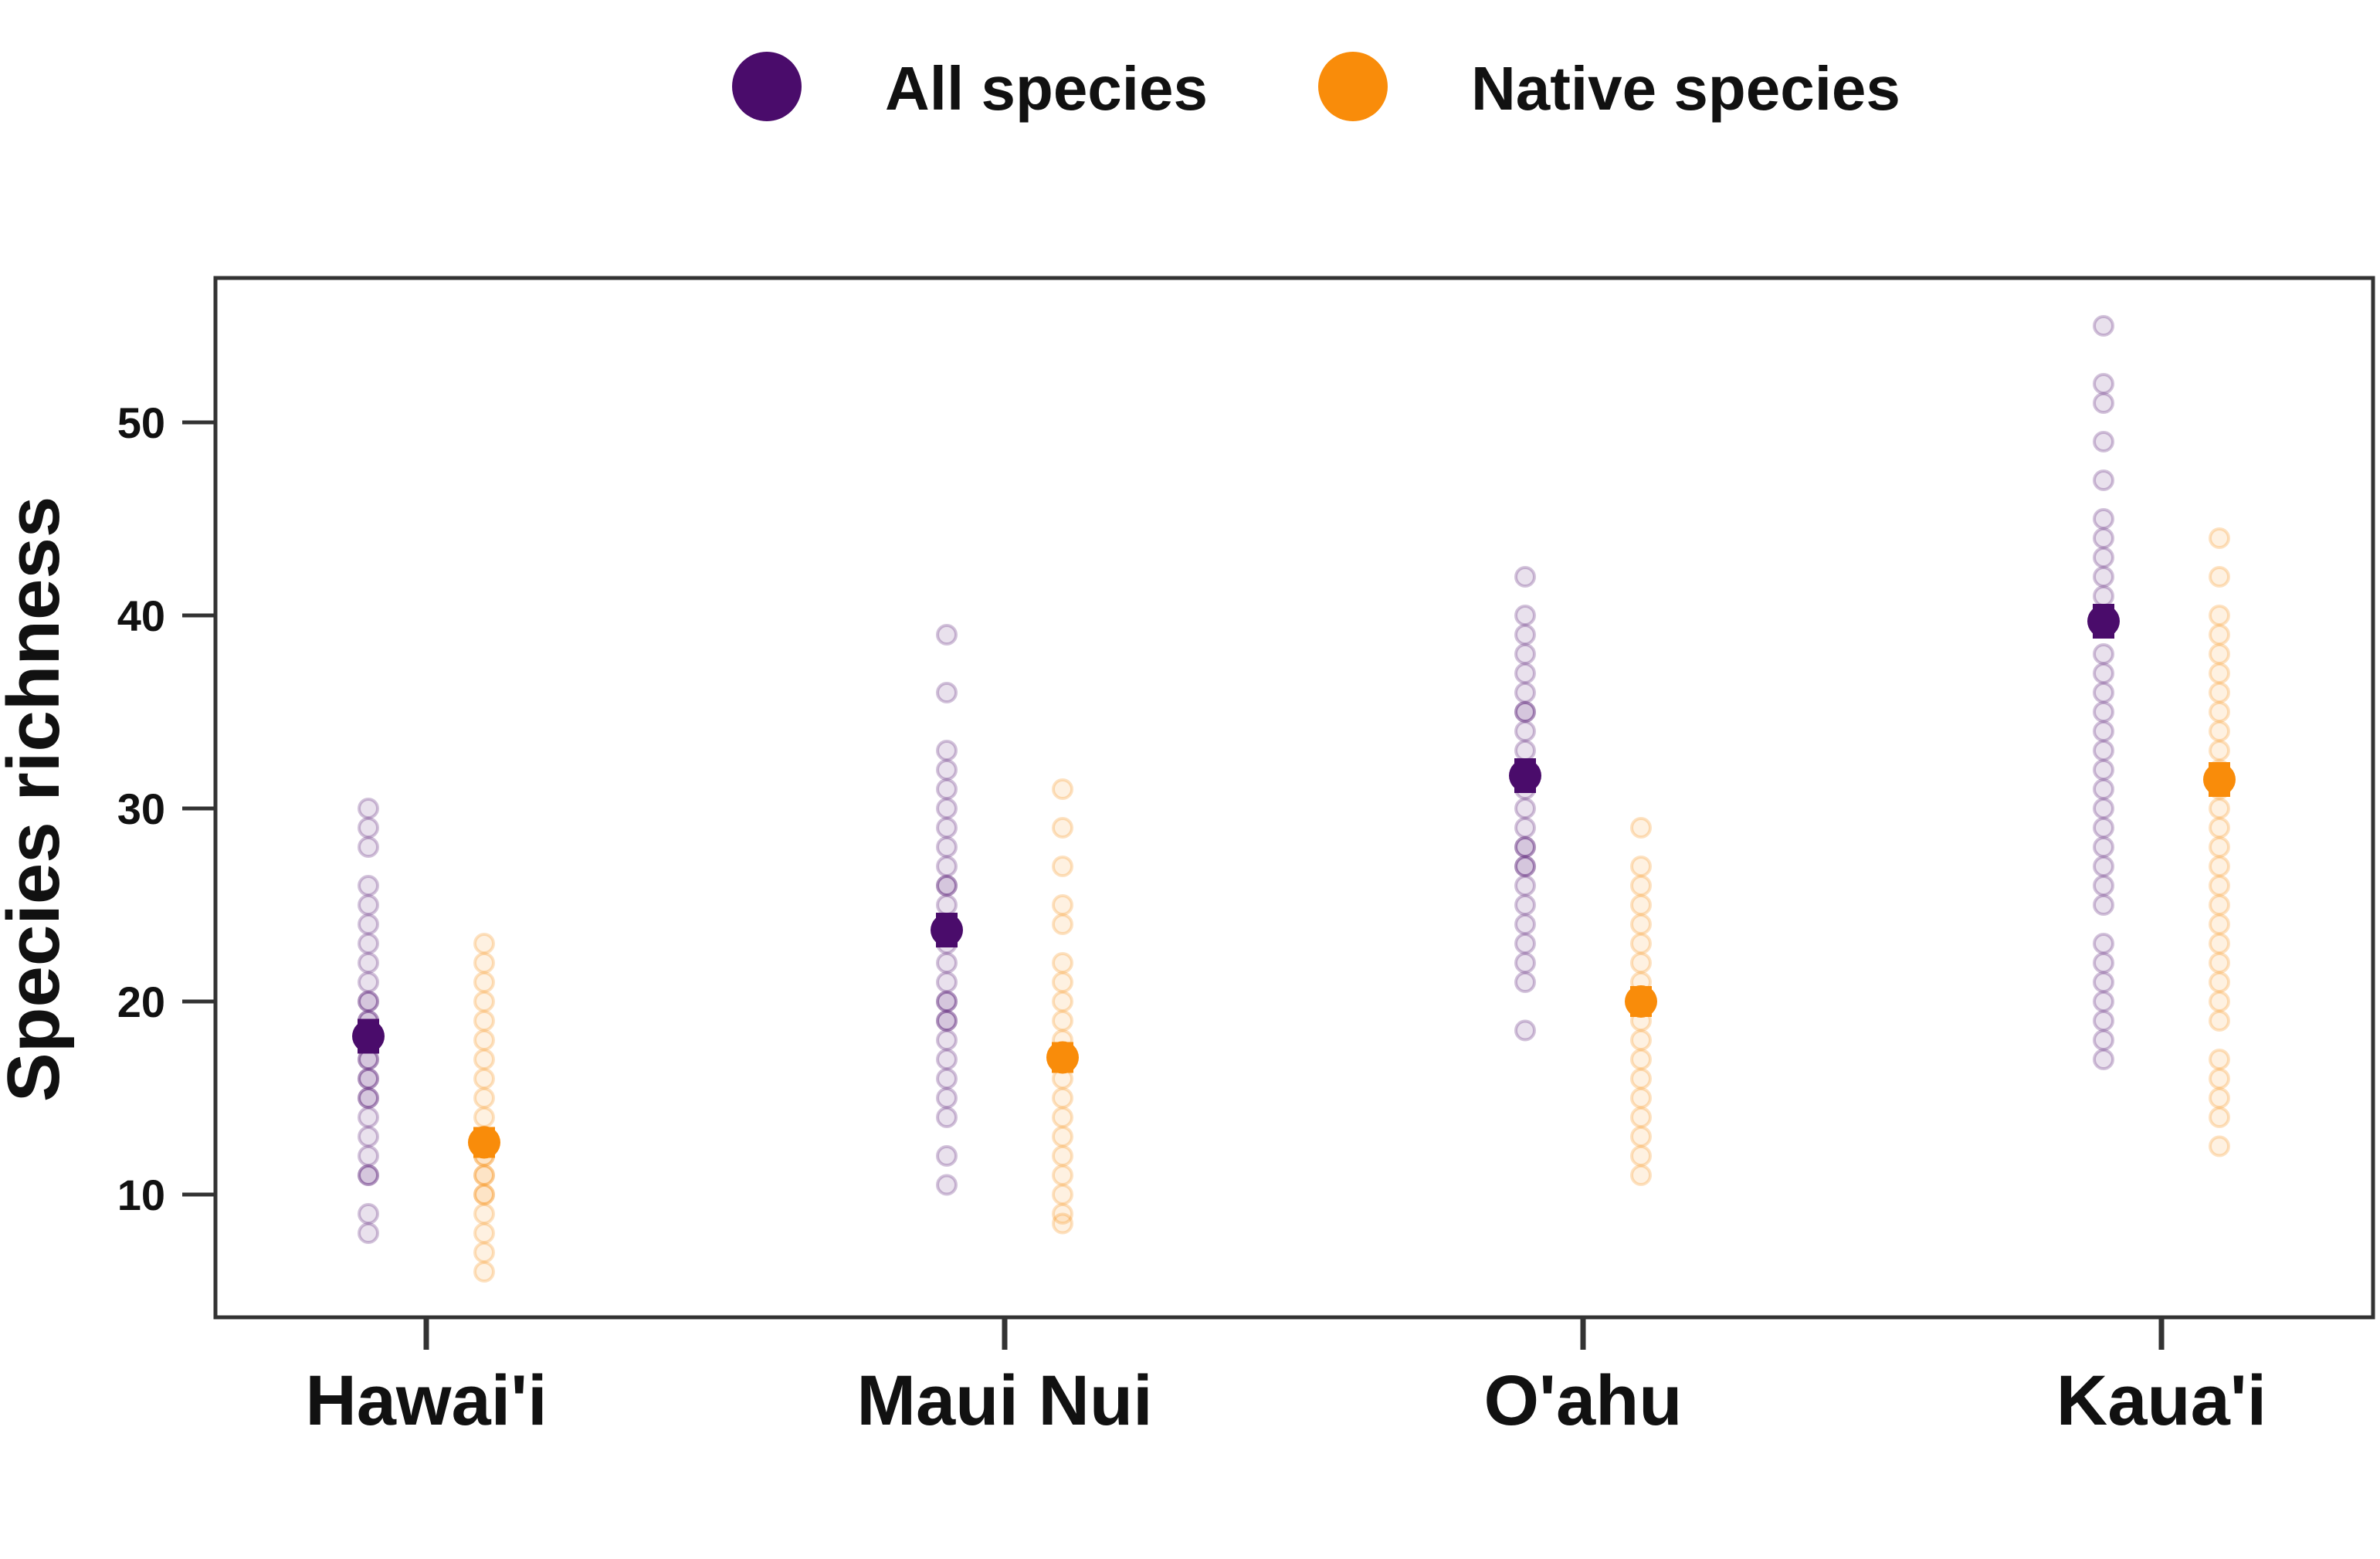 The width and height of the screenshot is (2380, 1559). I want to click on legend-label-all-species: All species, so click(1046, 89).